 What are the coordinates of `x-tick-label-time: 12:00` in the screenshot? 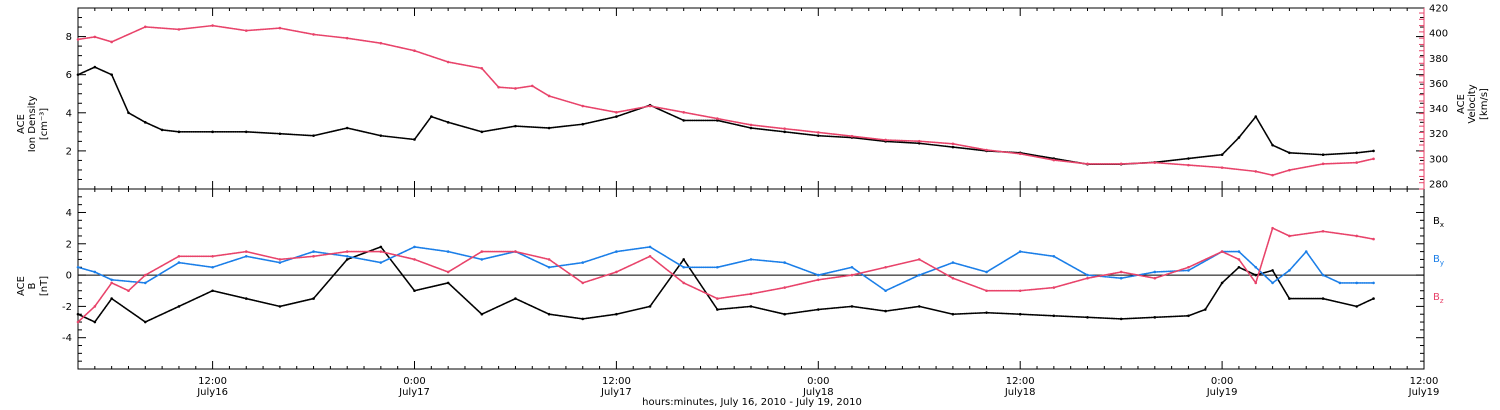 It's located at (1424, 381).